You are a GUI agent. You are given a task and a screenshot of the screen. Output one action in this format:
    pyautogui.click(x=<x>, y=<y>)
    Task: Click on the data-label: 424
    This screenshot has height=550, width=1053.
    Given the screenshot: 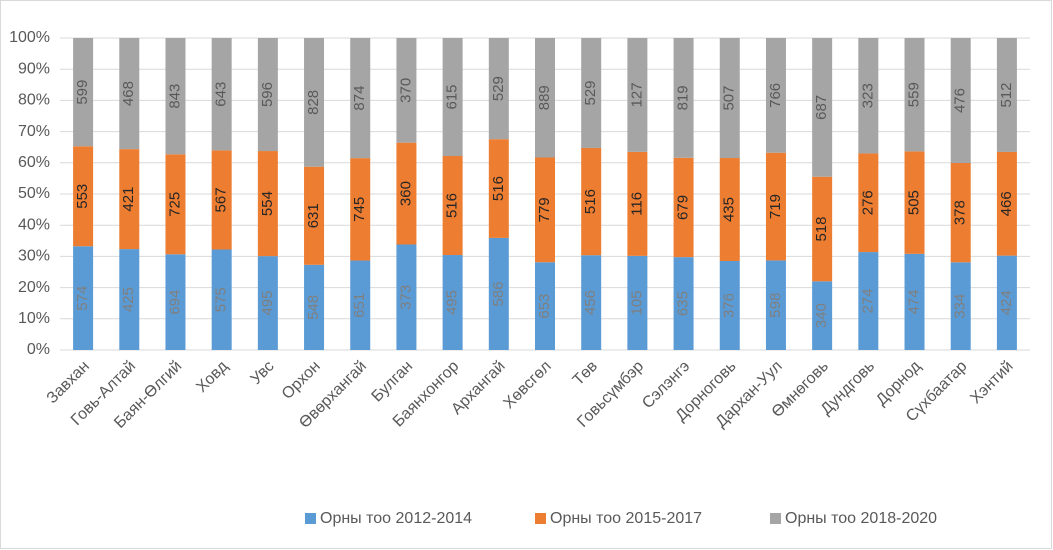 What is the action you would take?
    pyautogui.click(x=1006, y=302)
    